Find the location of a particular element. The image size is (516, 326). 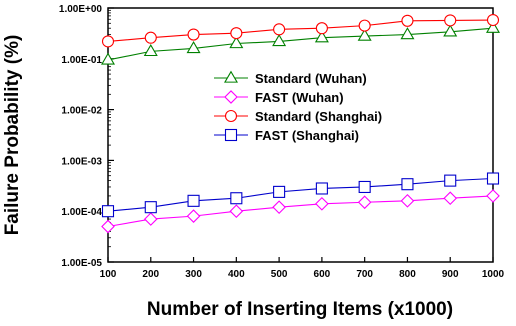

legend-marker-fast-shanghai is located at coordinates (231, 135).